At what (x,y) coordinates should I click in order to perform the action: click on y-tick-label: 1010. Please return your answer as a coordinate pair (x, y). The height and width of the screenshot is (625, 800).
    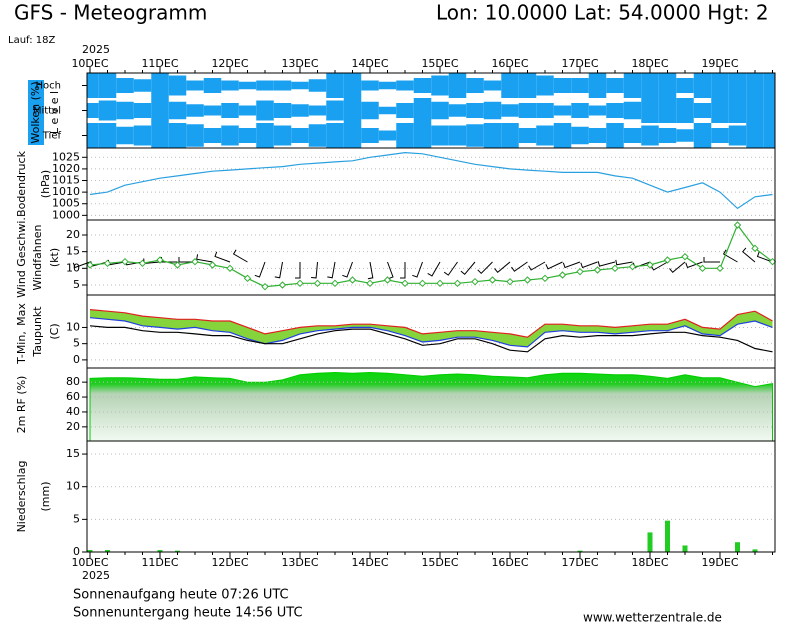
    Looking at the image, I should click on (66, 191).